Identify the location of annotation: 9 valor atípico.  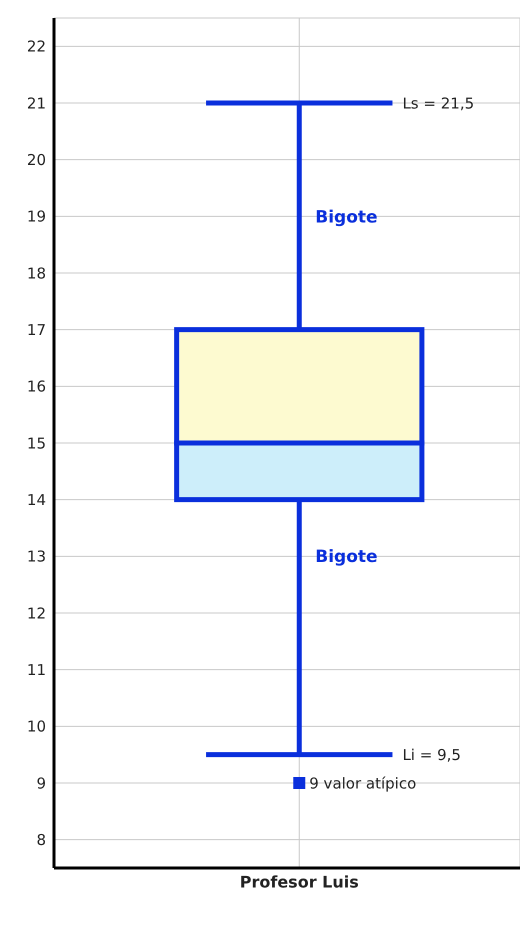
(362, 783).